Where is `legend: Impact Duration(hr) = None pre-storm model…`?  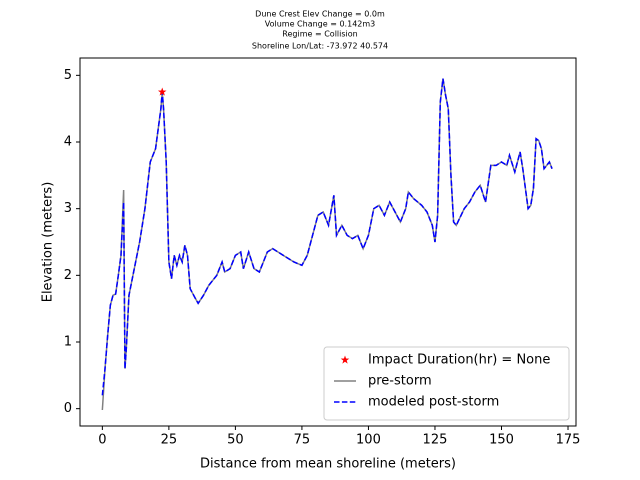 legend: Impact Duration(hr) = None pre-storm model… is located at coordinates (446, 383).